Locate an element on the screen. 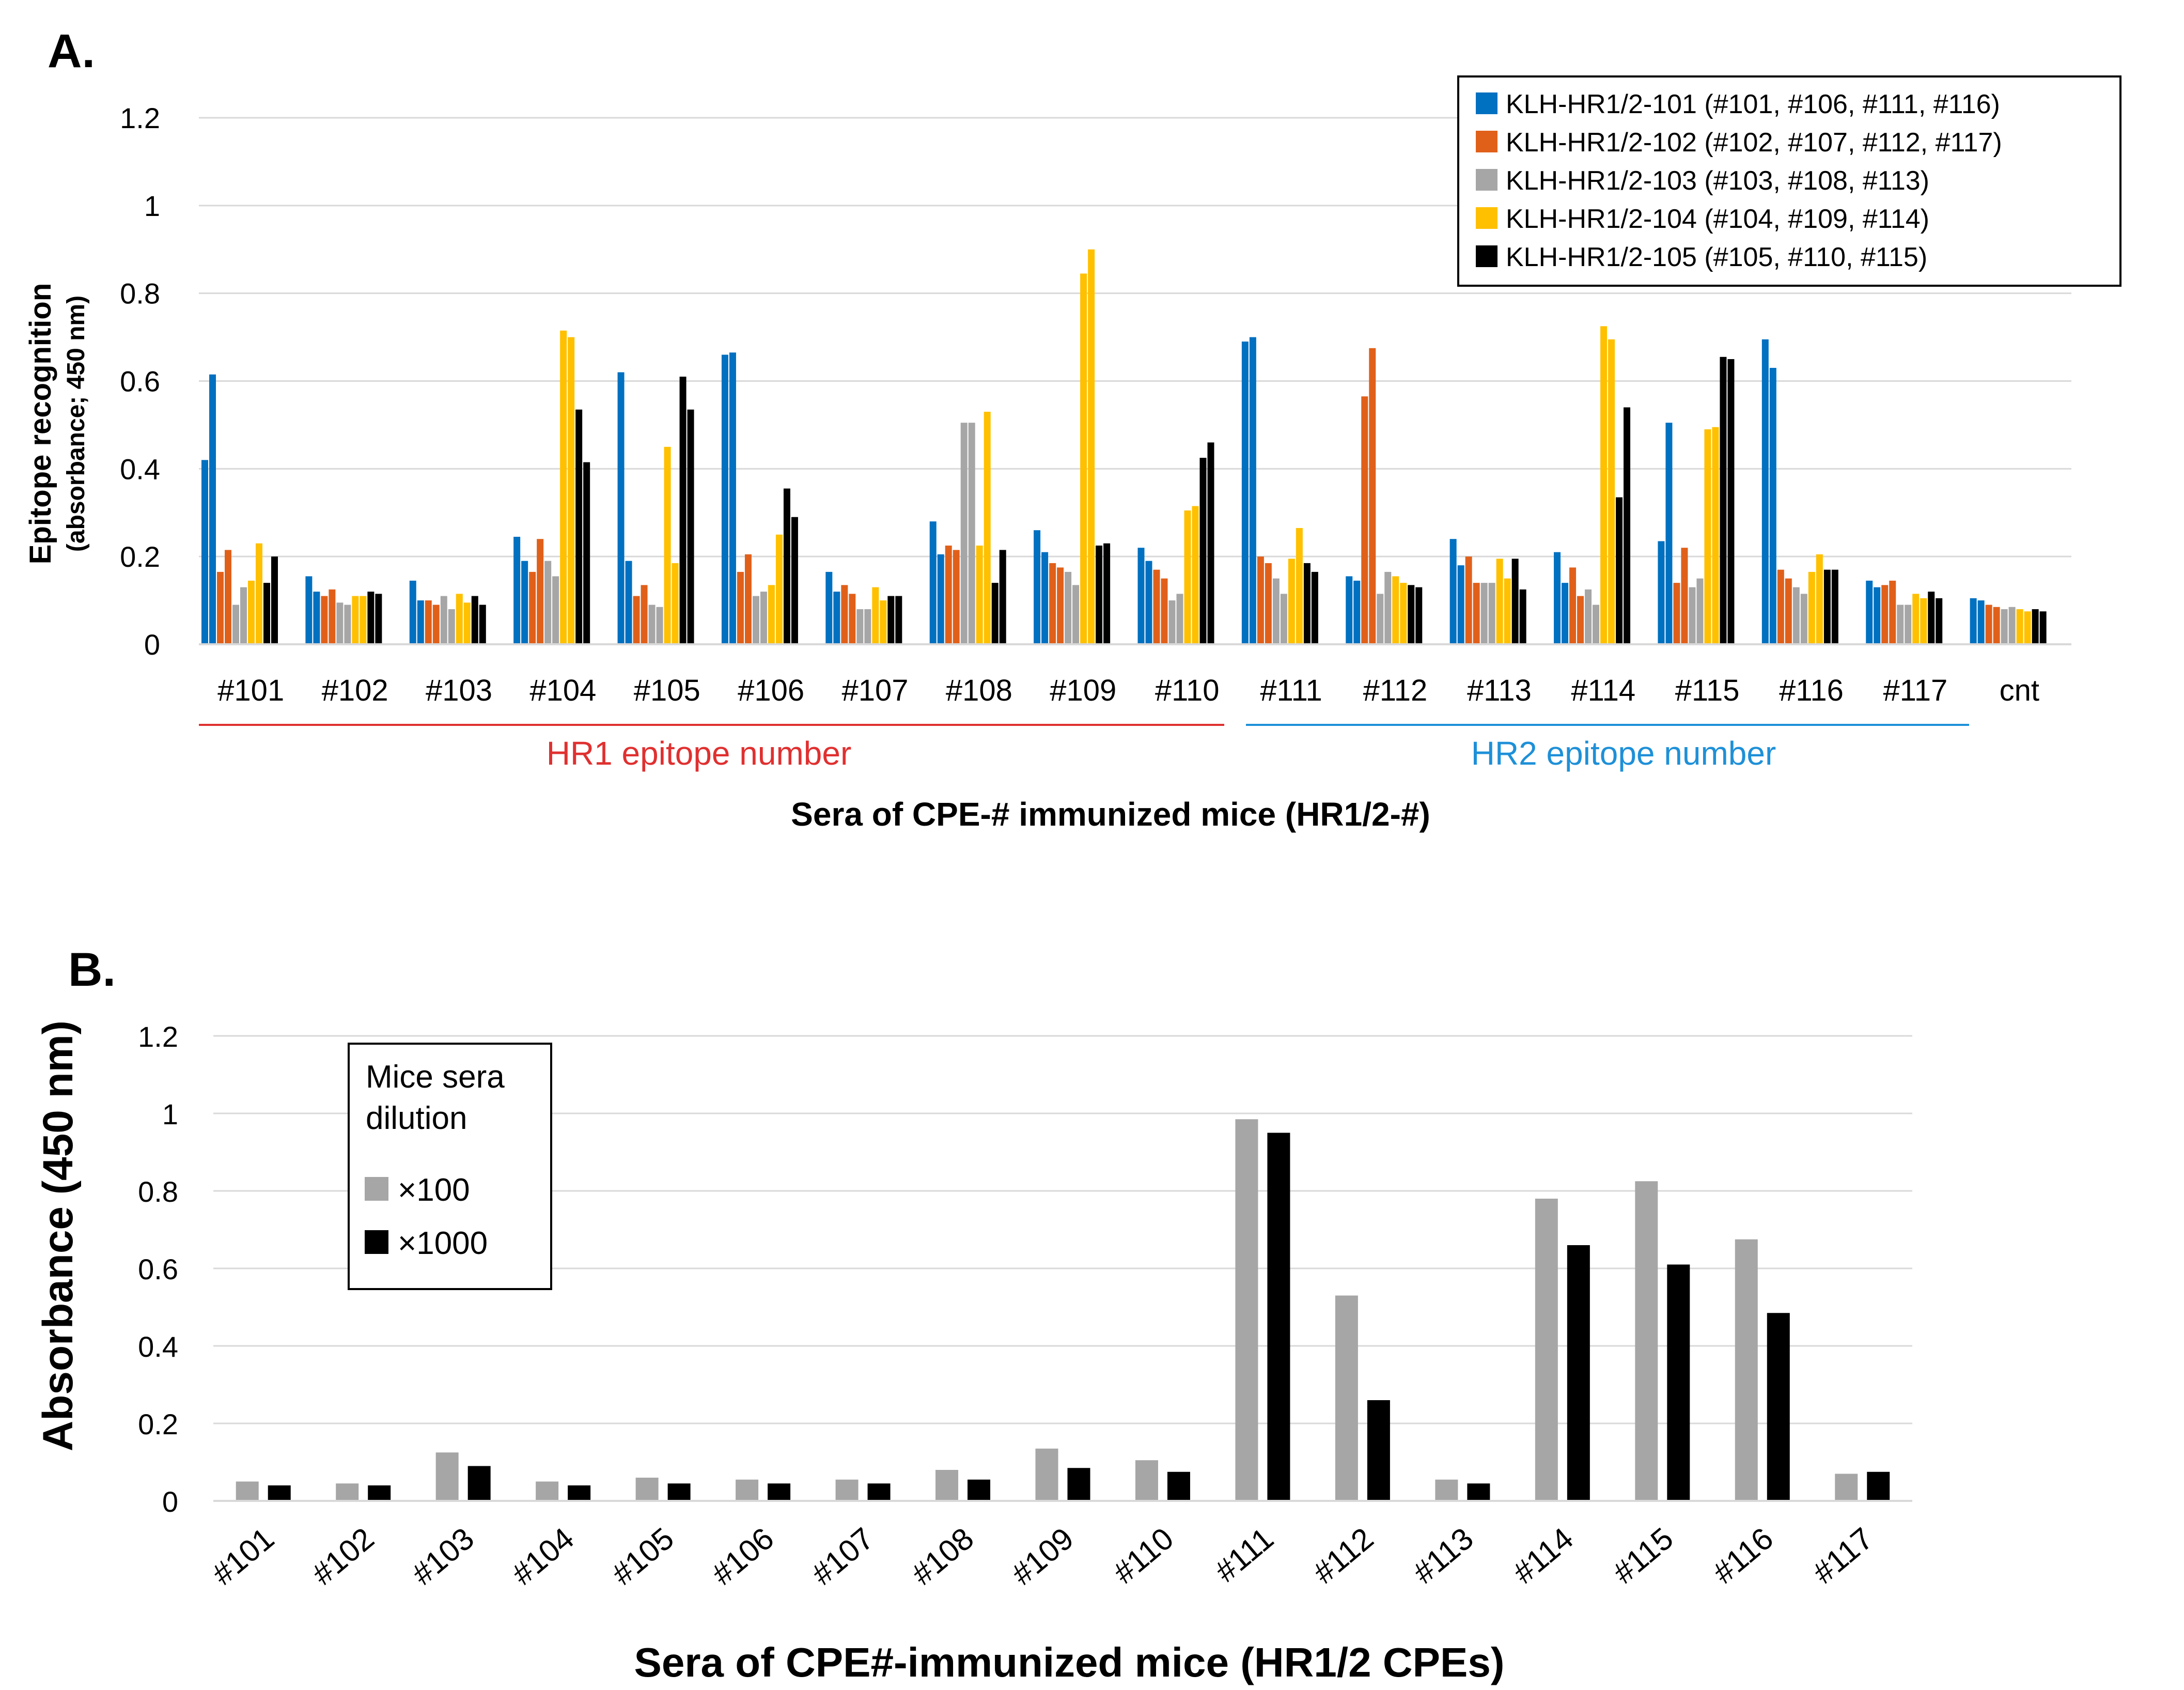  panel-b-x-label: Sera of CPE#-immunized mice (HR1/2 CPEs) is located at coordinates (1069, 1662).